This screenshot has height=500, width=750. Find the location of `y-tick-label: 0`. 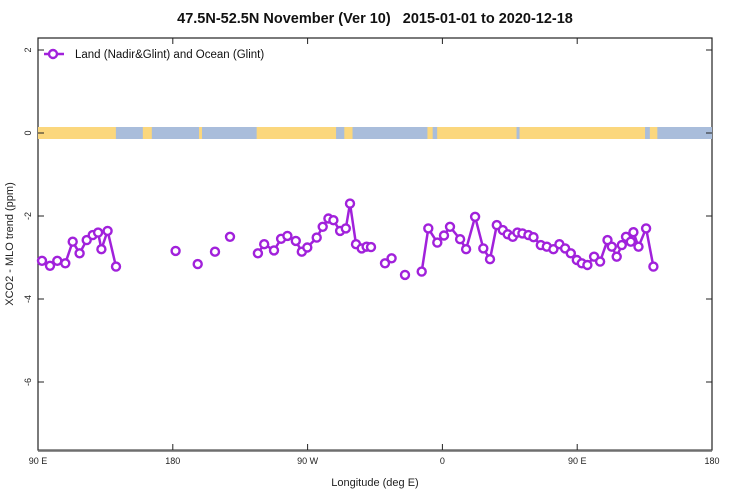

y-tick-label: 0 is located at coordinates (28, 132).